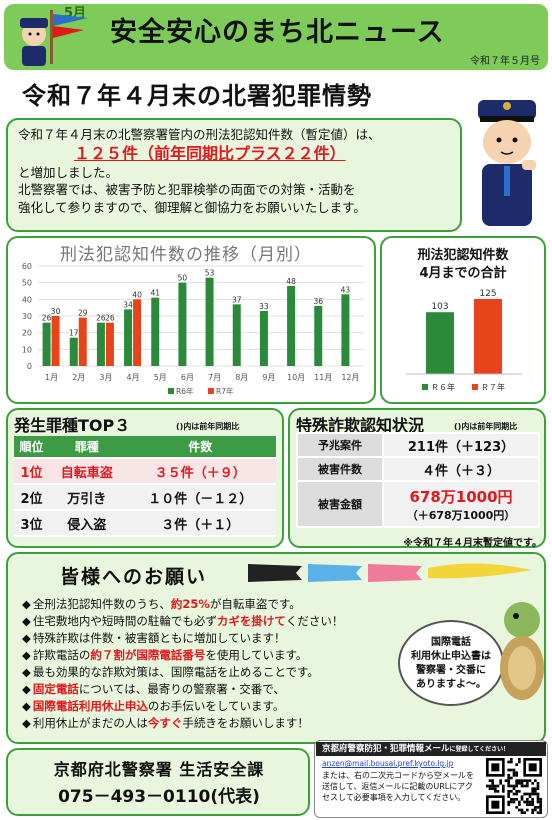 Image resolution: width=552 pixels, height=820 pixels. I want to click on y-tick-label: 40, so click(27, 299).